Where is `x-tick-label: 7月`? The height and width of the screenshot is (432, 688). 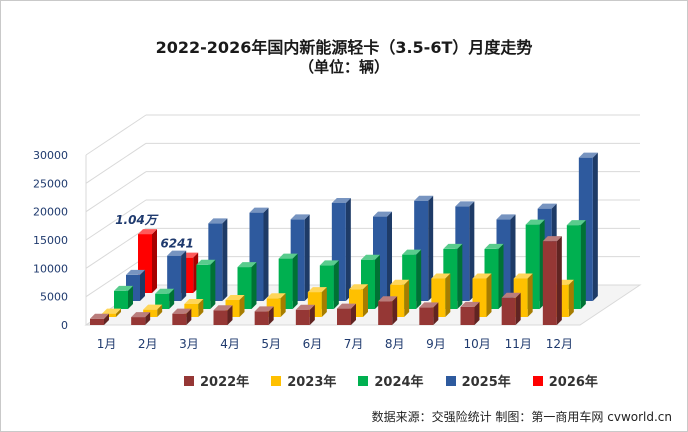 x-tick-label: 7月 is located at coordinates (354, 344).